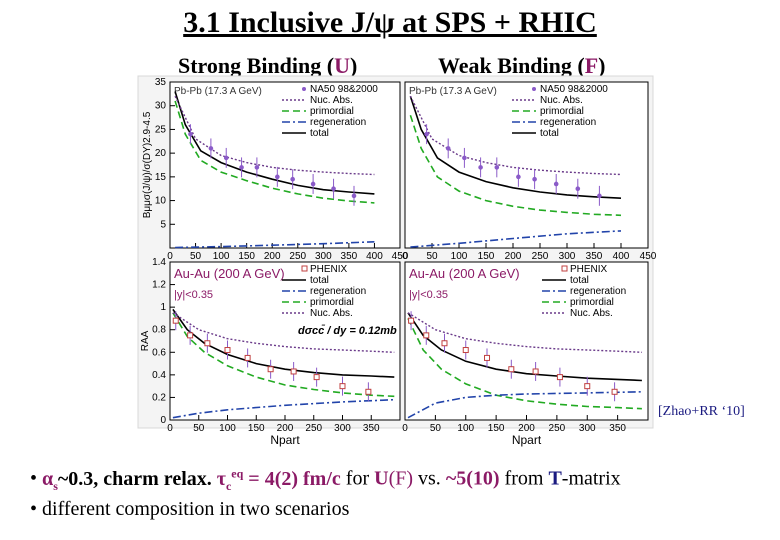 The height and width of the screenshot is (540, 780). What do you see at coordinates (354, 65) in the screenshot?
I see `subtitle-strong-suffix: )` at bounding box center [354, 65].